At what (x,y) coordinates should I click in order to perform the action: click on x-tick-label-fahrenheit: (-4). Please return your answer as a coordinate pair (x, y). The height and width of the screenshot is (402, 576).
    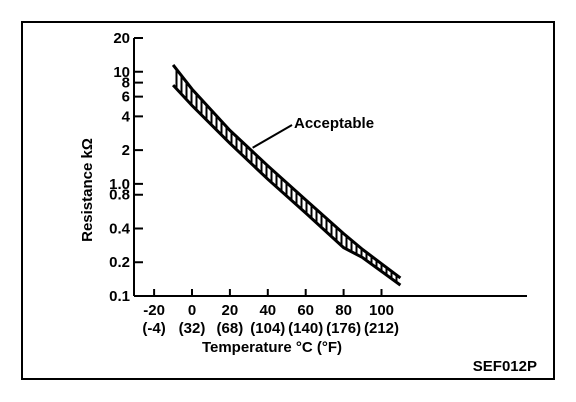
    Looking at the image, I should click on (153, 328).